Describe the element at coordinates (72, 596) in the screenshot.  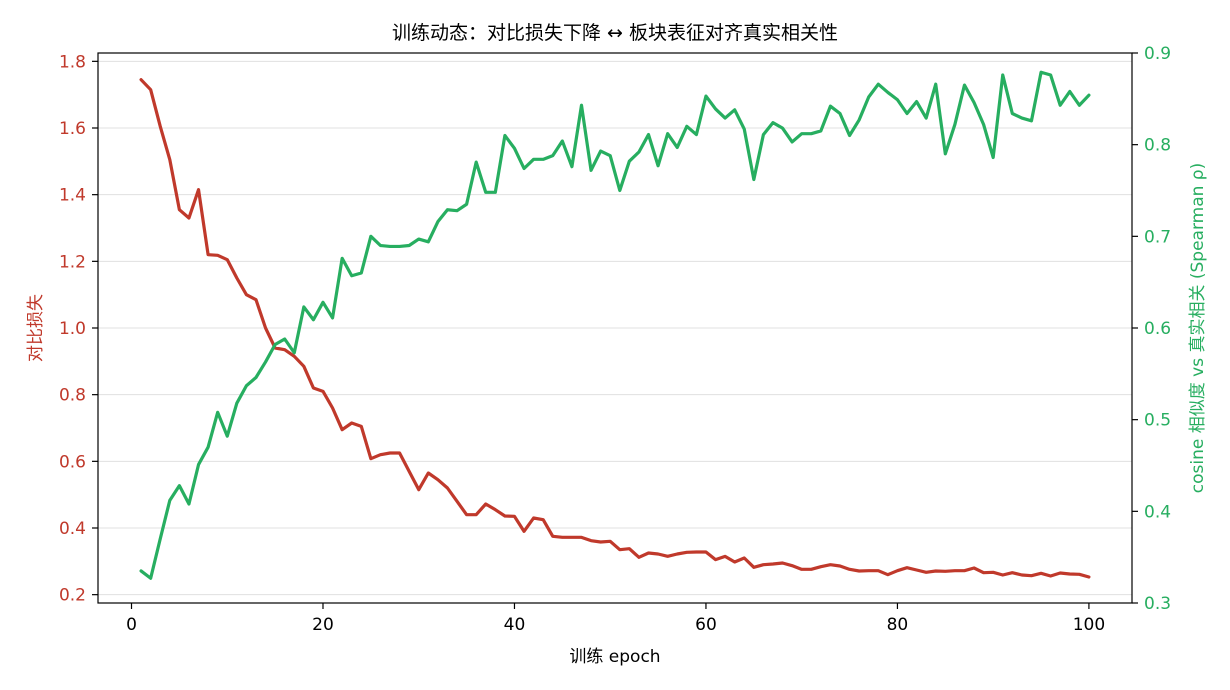
I see `left-tick-label-0: 0.2` at that location.